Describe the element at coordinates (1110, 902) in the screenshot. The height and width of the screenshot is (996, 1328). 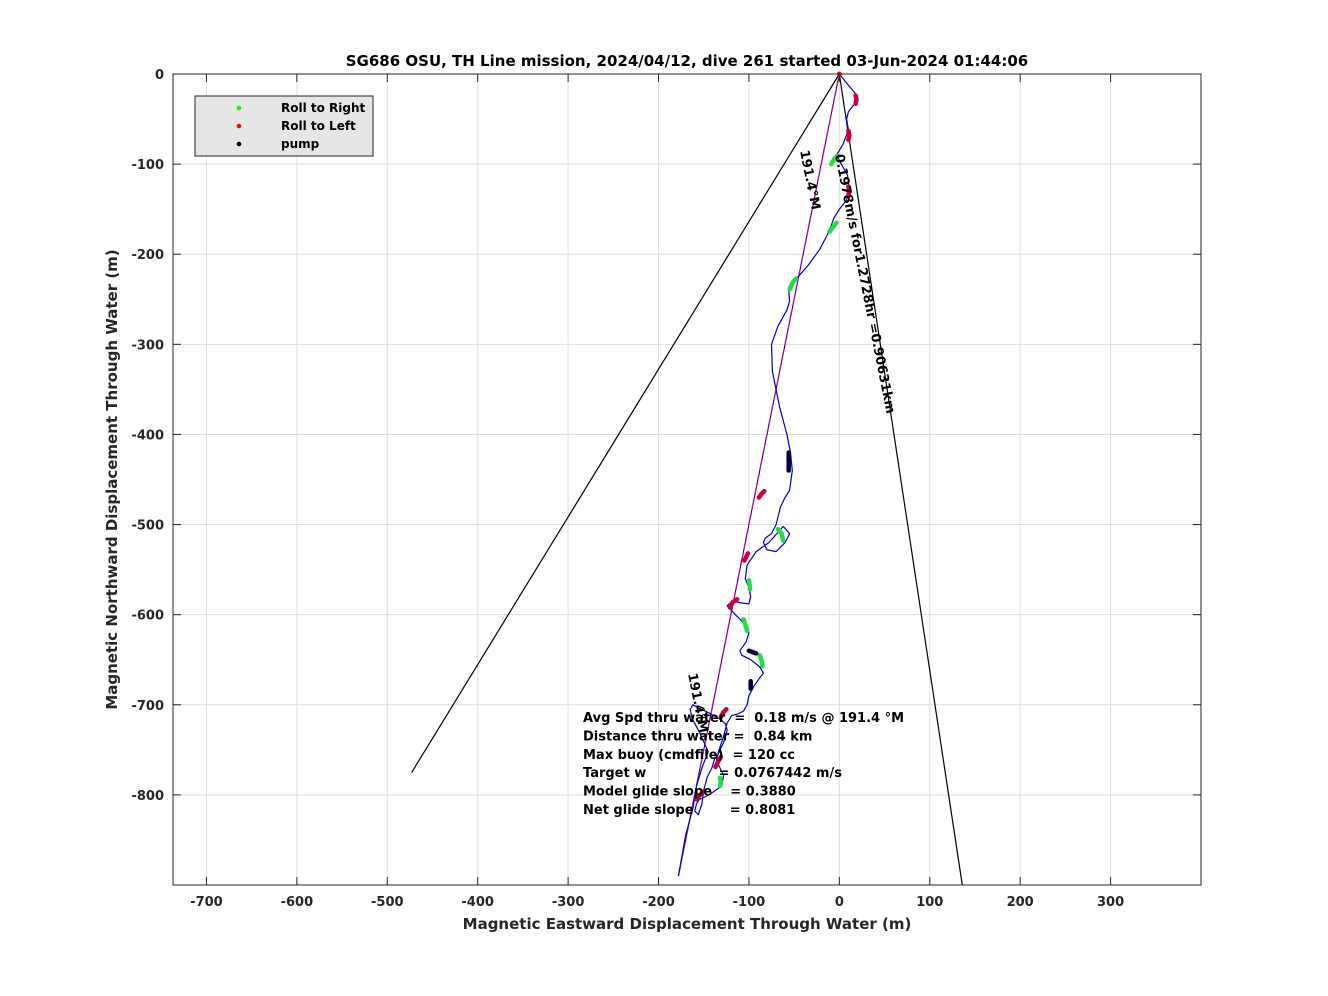
I see `x-tick-label: 300` at that location.